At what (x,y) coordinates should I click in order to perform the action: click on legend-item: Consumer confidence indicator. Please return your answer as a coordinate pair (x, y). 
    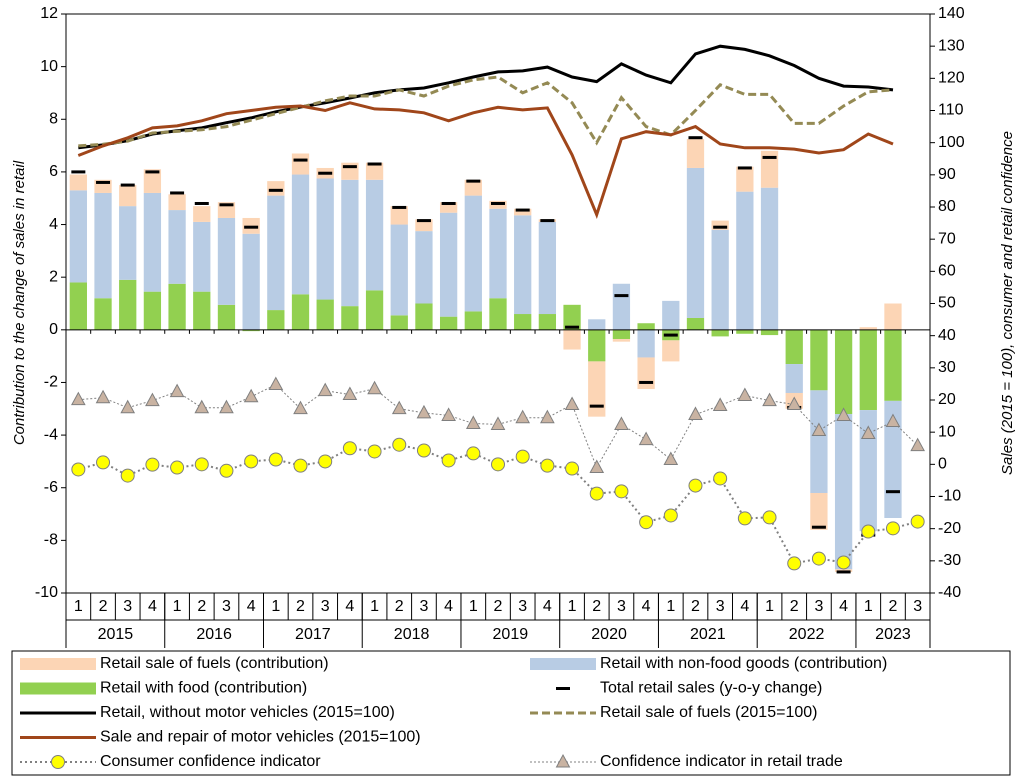
    Looking at the image, I should click on (170, 761).